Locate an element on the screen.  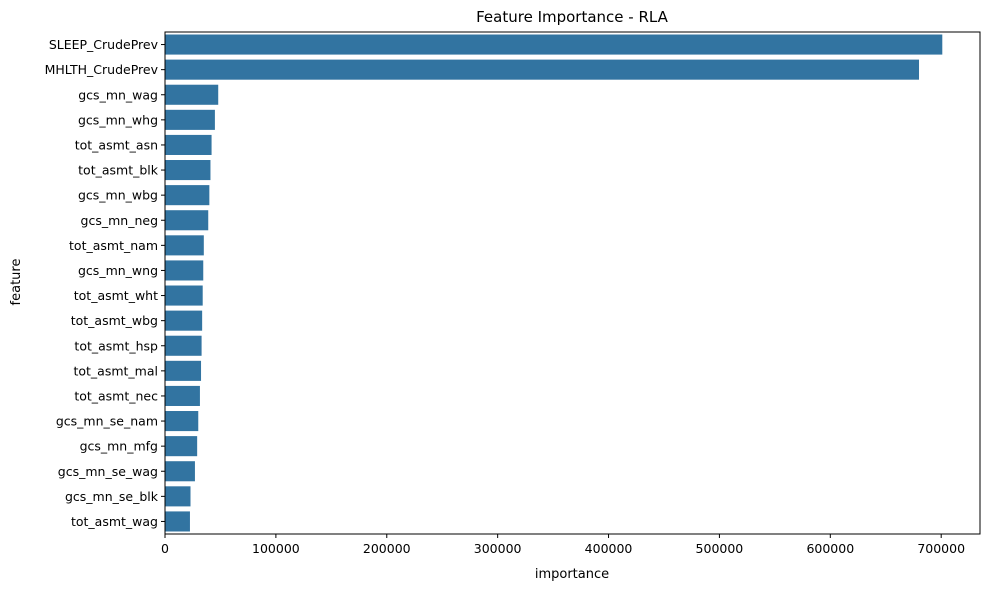
bar-tot_asmt_wbg is located at coordinates (184, 320).